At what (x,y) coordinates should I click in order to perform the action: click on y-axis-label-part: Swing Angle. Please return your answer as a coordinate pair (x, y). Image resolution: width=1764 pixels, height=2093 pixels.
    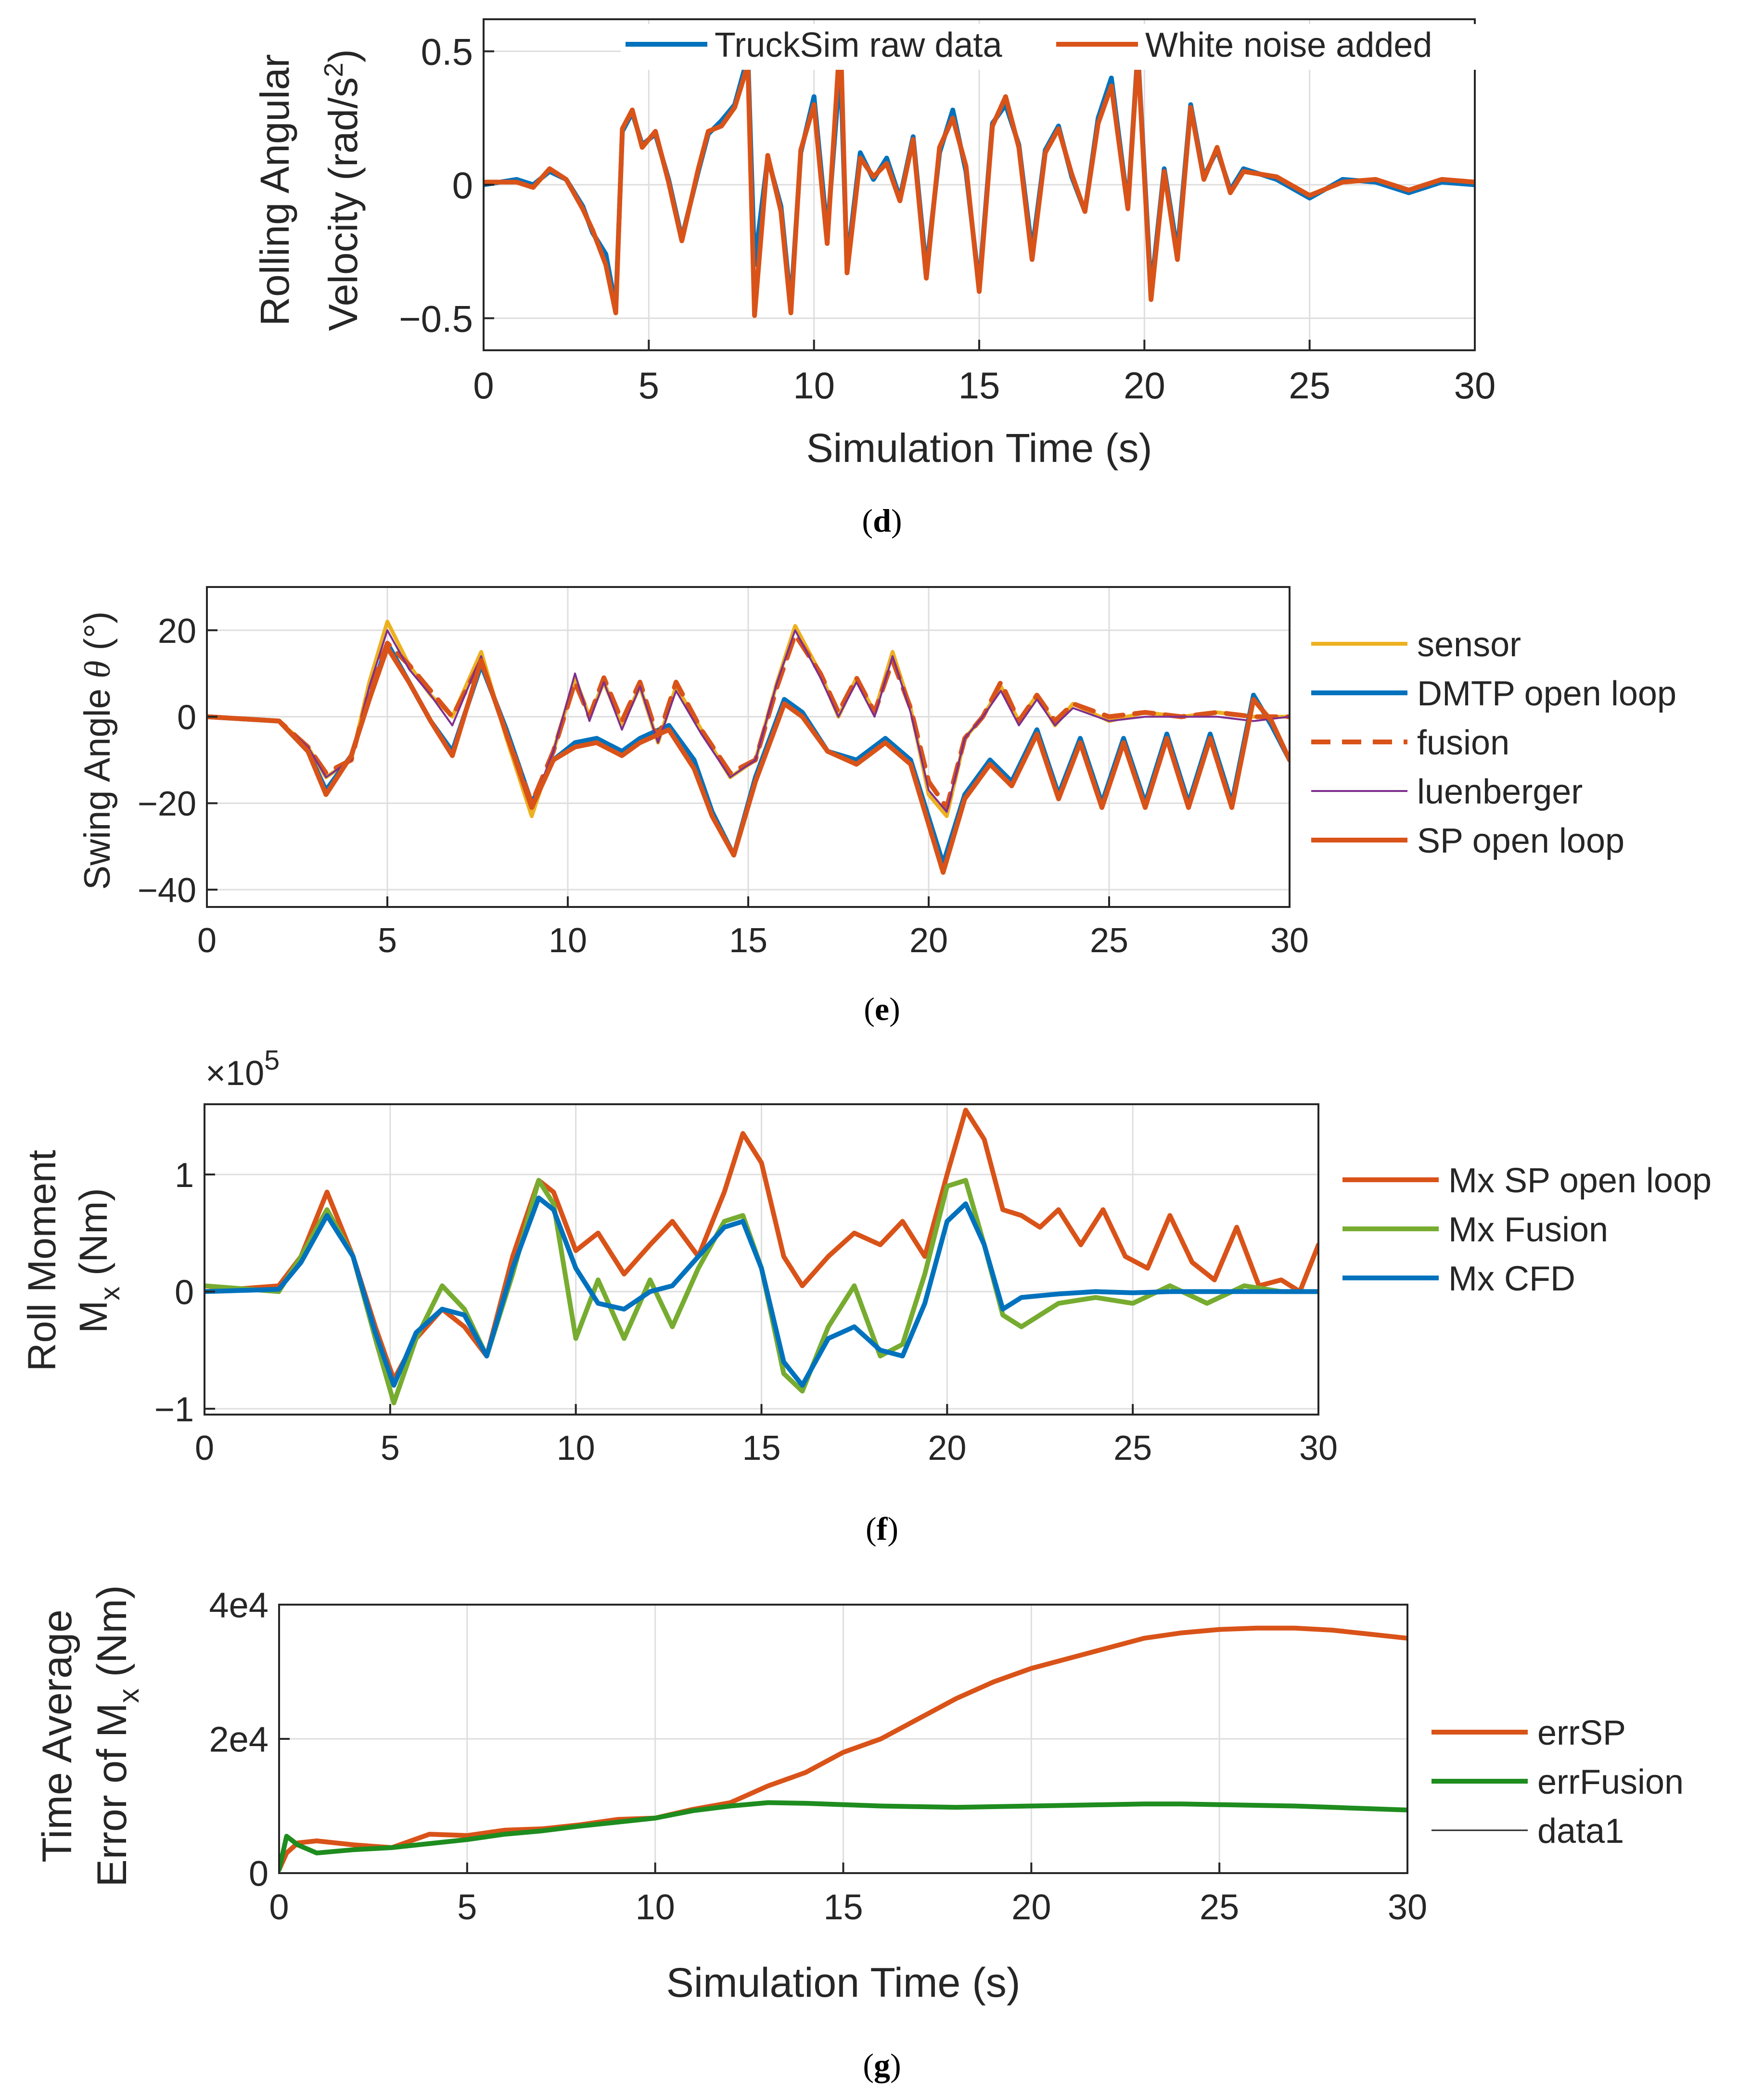
    Looking at the image, I should click on (97, 784).